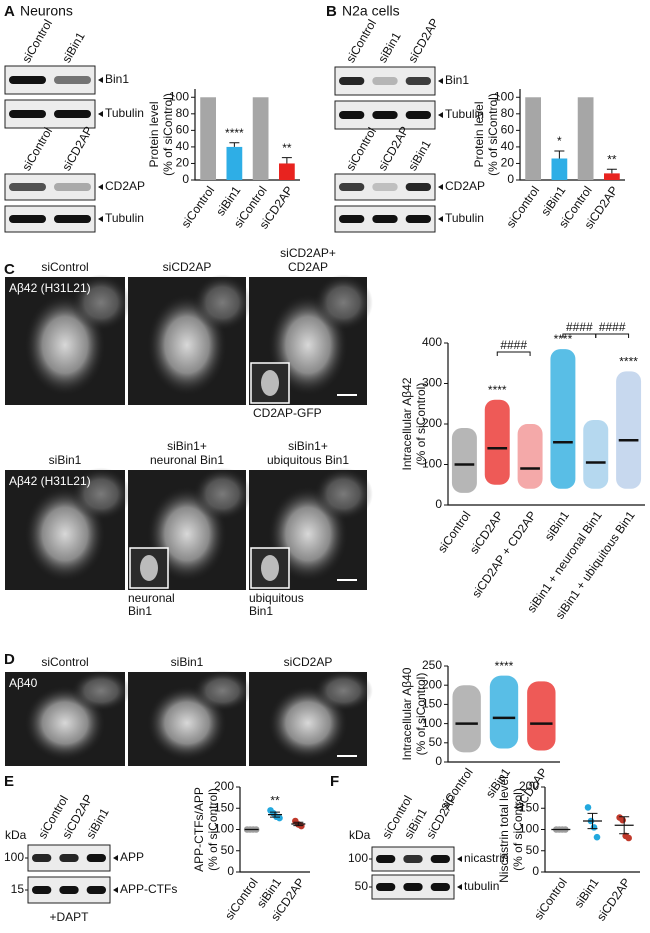 This screenshot has height=933, width=650. I want to click on image-label: neuronal Bin1, so click(187, 460).